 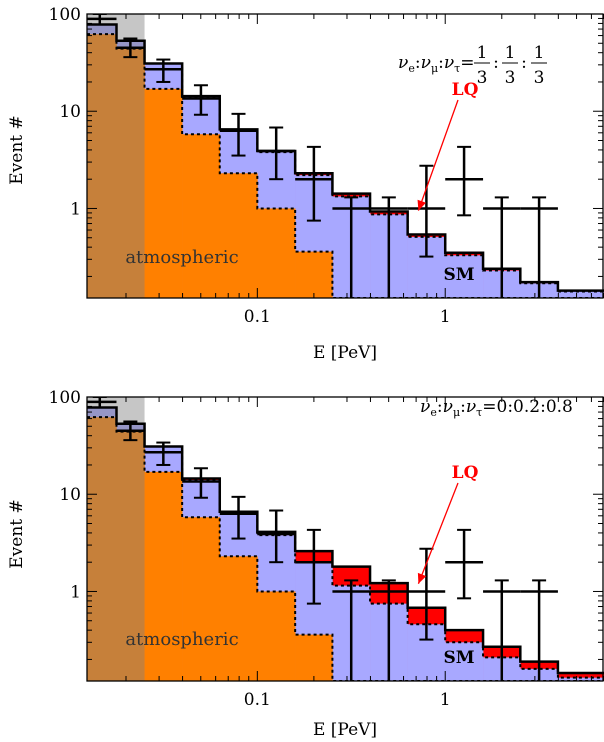 I want to click on e-subscript: e, so click(x=411, y=68).